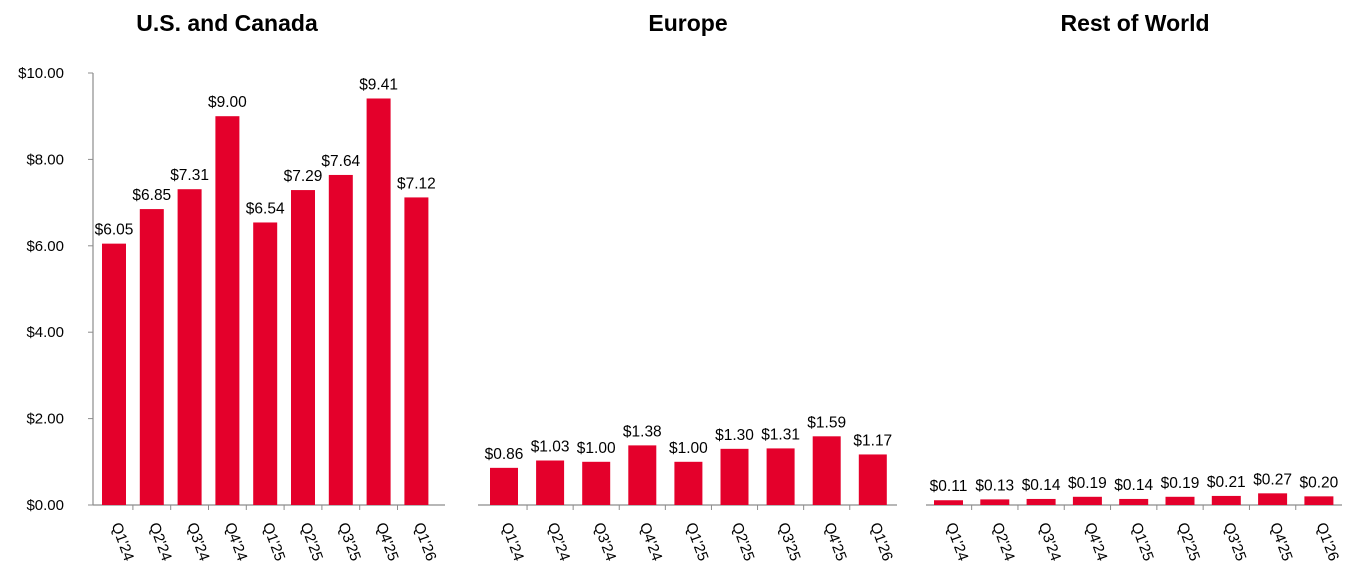 The height and width of the screenshot is (577, 1363). Describe the element at coordinates (45, 505) in the screenshot. I see `y-tick-label: $0.00` at that location.